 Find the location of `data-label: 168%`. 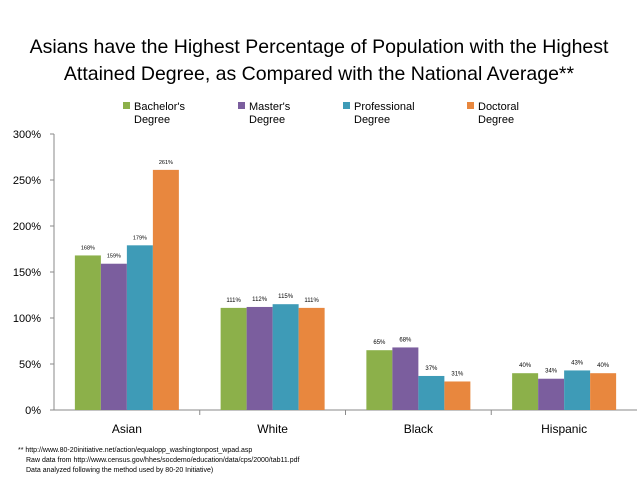

data-label: 168% is located at coordinates (88, 248).